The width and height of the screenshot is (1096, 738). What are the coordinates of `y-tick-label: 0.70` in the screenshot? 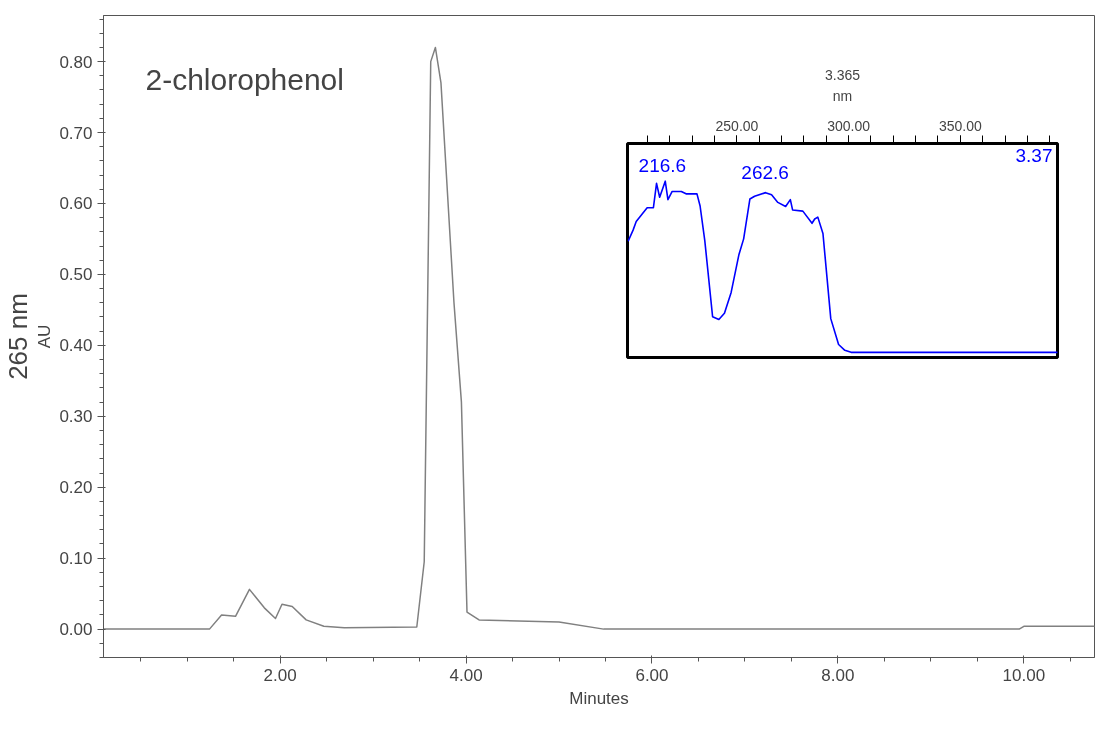 It's located at (76, 133).